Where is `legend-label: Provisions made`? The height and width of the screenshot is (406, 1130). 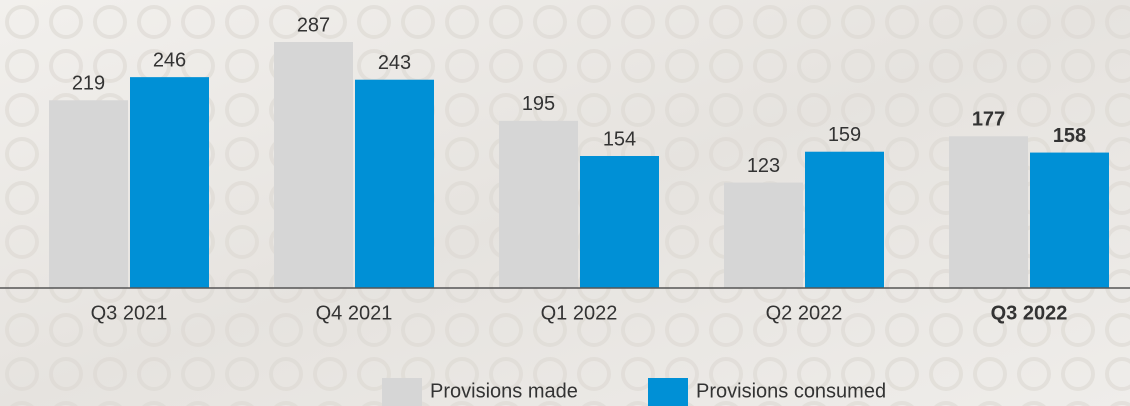
legend-label: Provisions made is located at coordinates (504, 391).